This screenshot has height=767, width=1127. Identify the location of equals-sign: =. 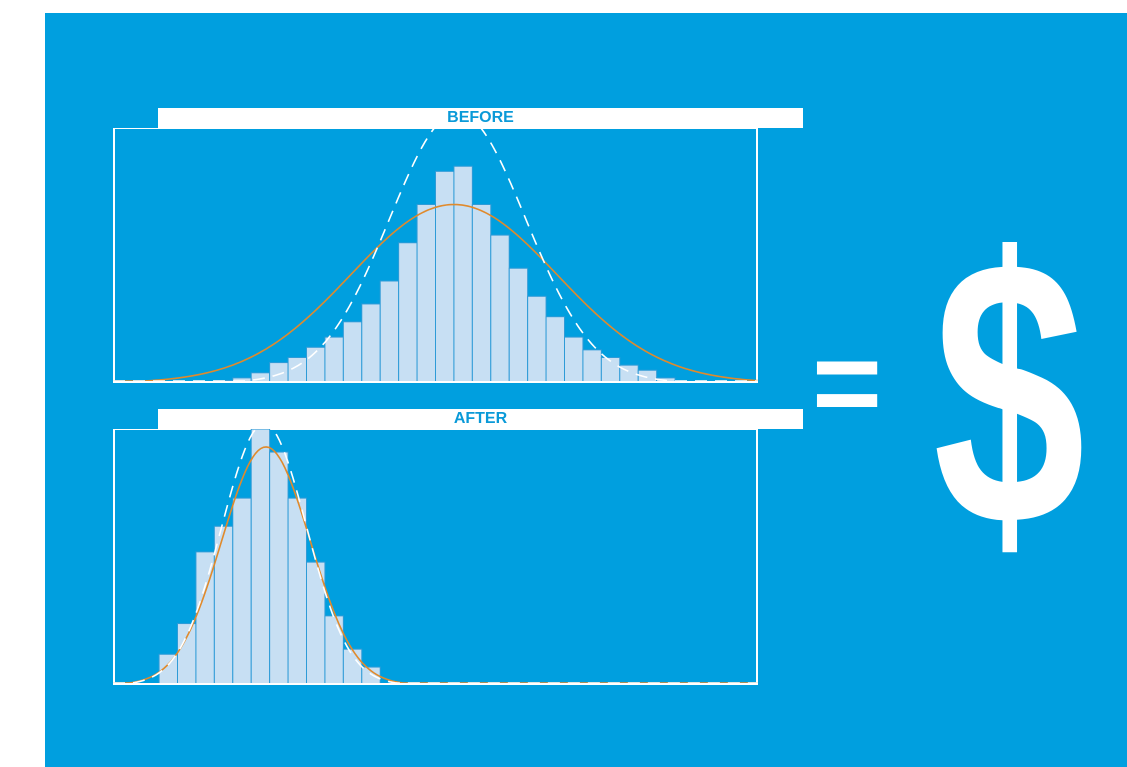
(847, 383).